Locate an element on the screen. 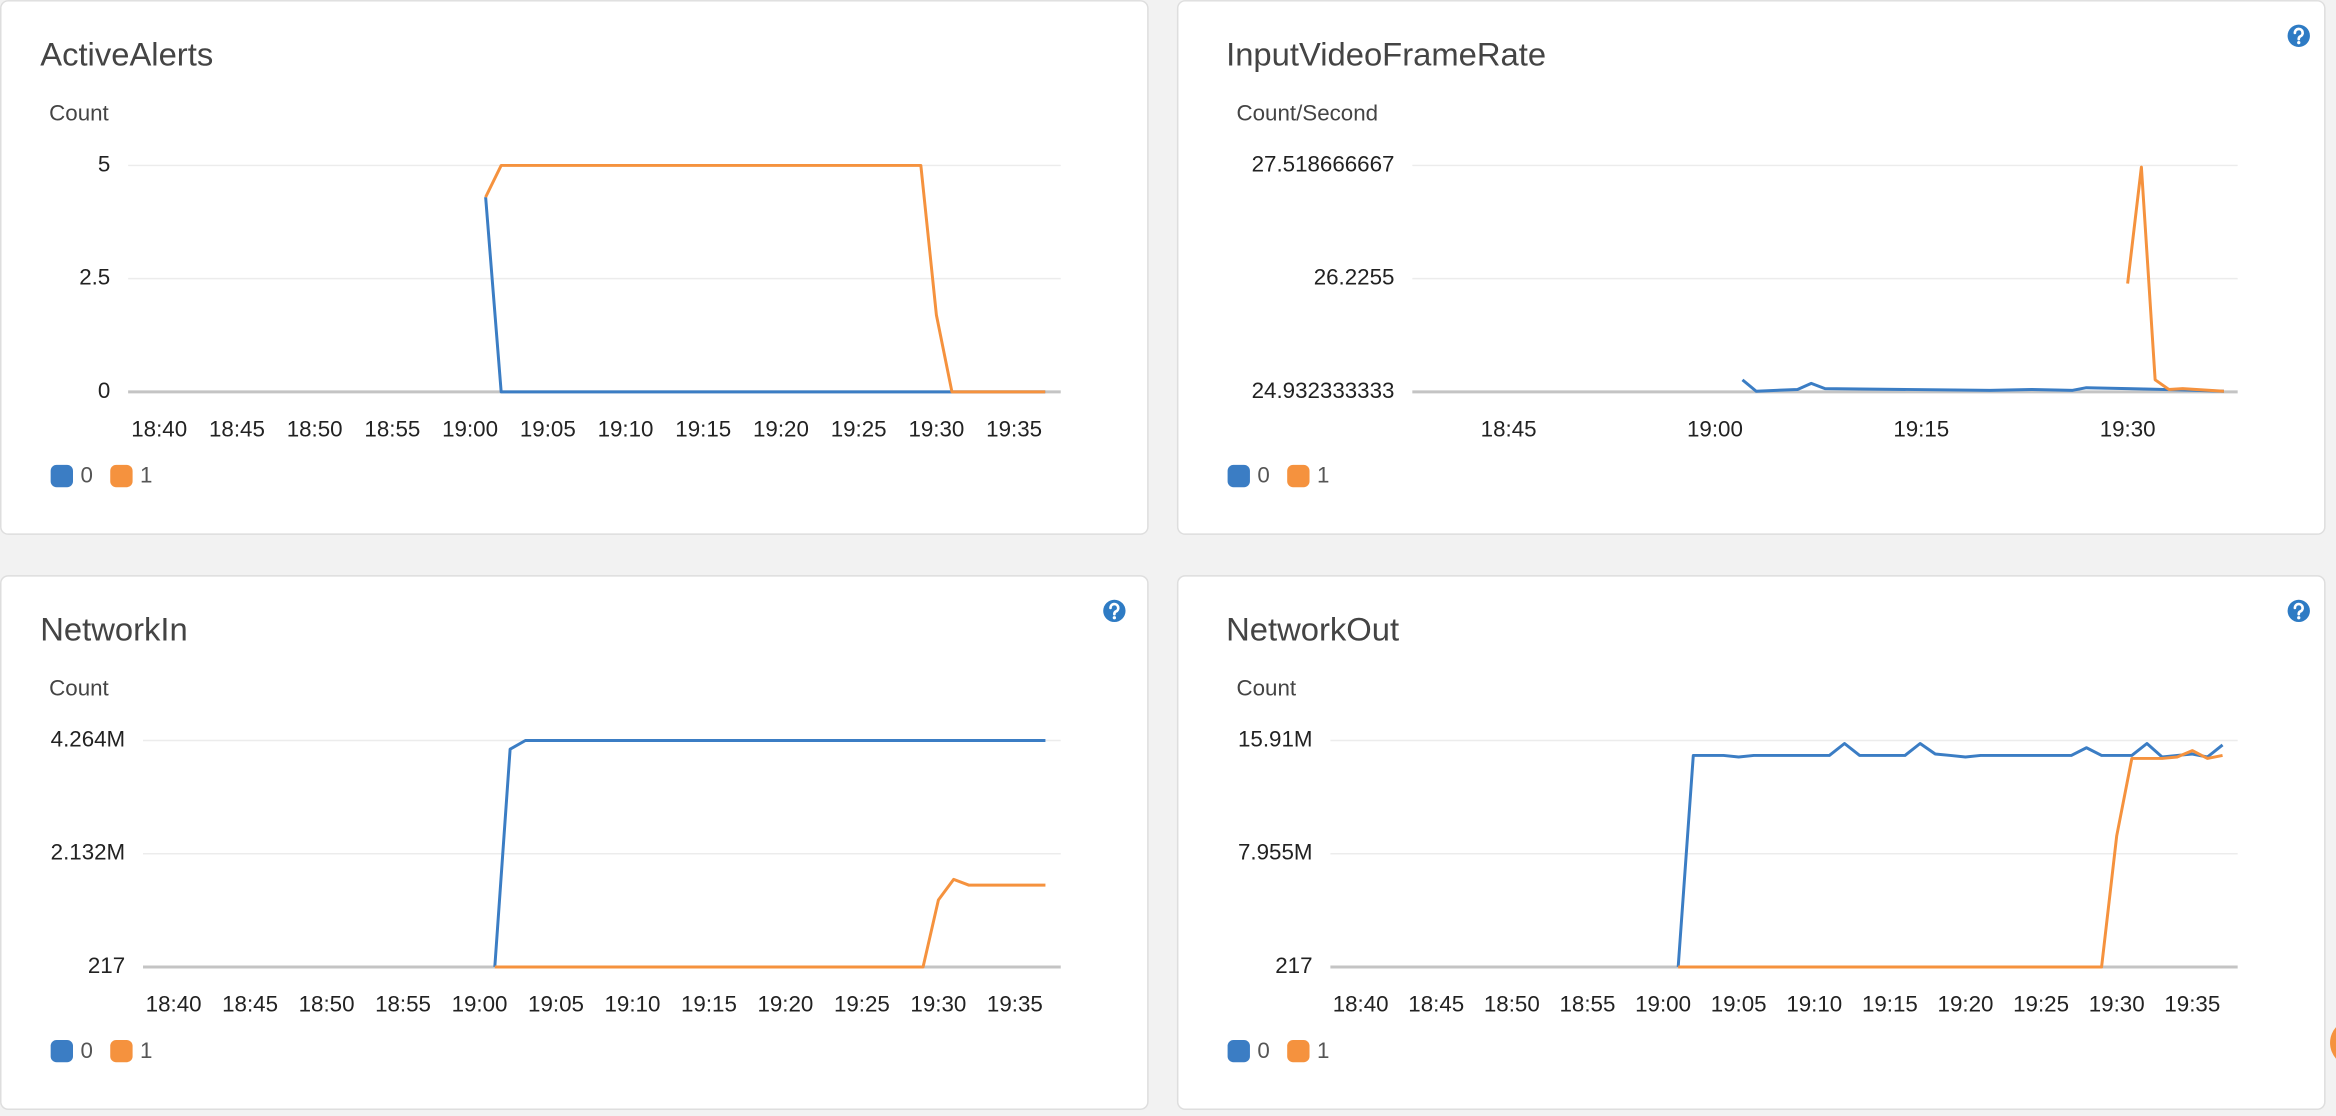 The image size is (2336, 1116). y-tick-label: 2.132M is located at coordinates (88, 852).